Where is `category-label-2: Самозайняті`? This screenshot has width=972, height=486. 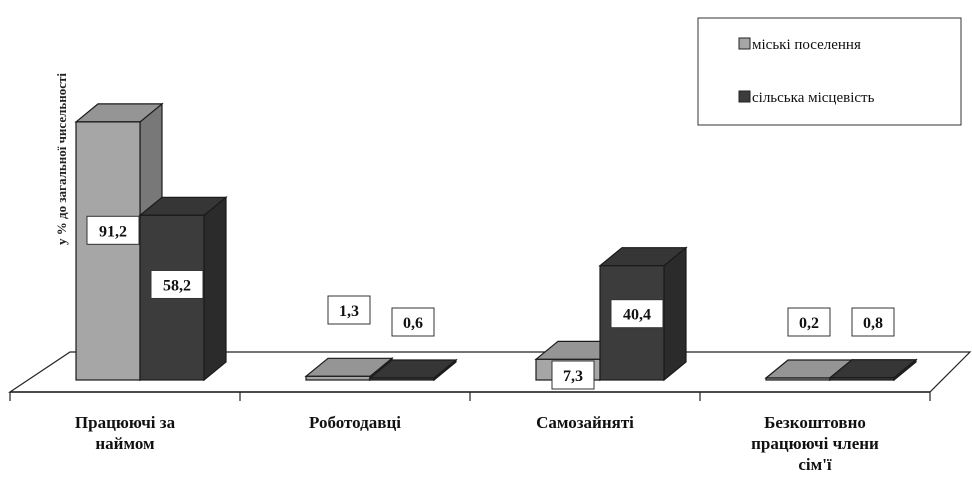 category-label-2: Самозайняті is located at coordinates (585, 422).